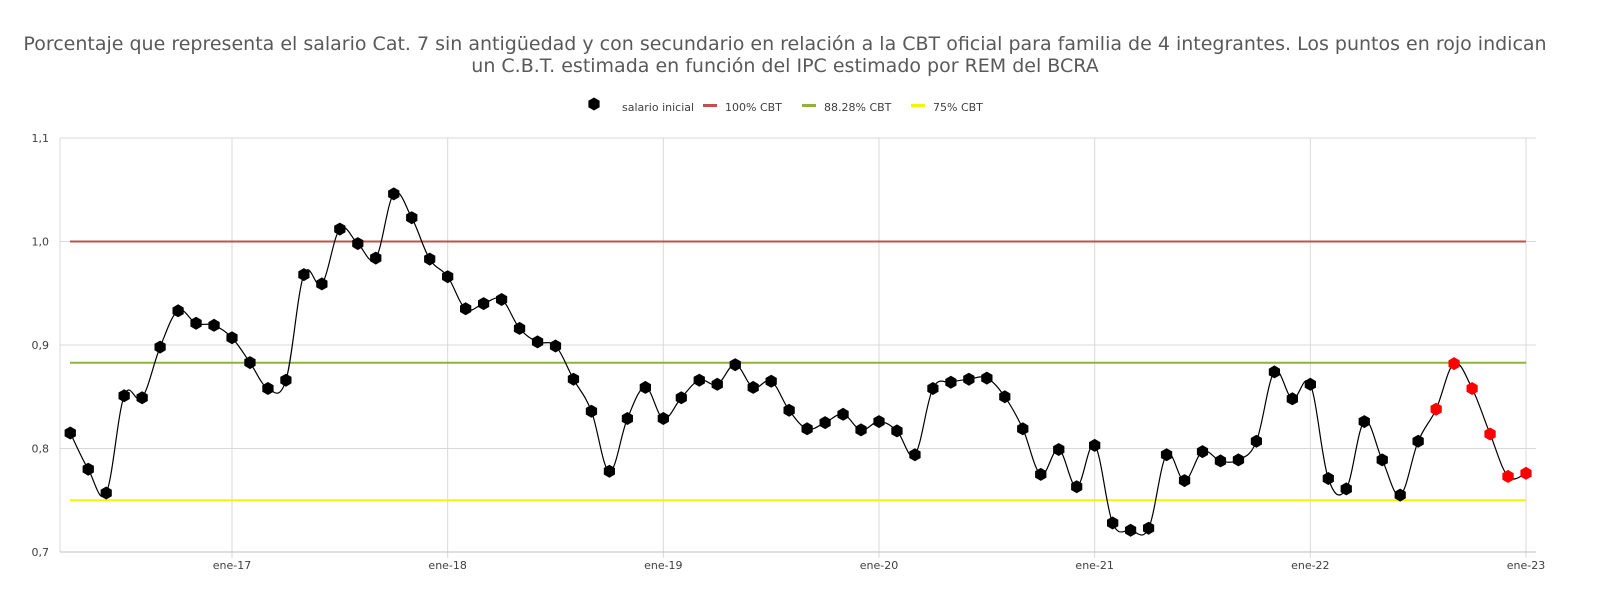  I want to click on x-tick-label: ene-17, so click(232, 565).